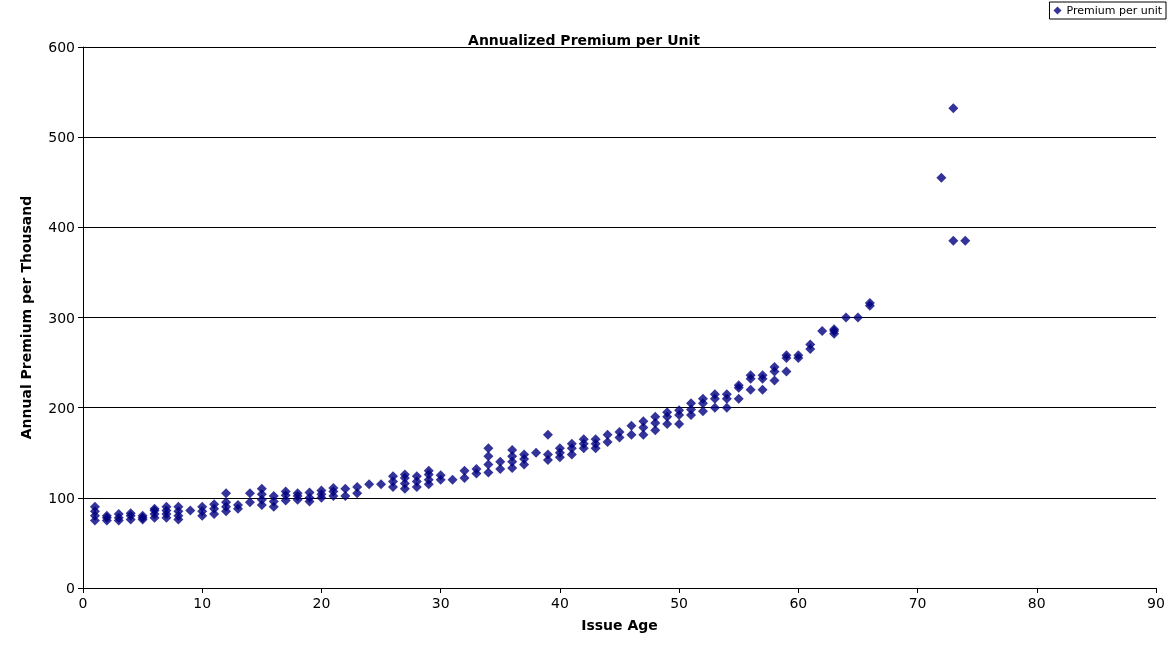  I want to click on legend-label: Premium per unit, so click(1114, 10).